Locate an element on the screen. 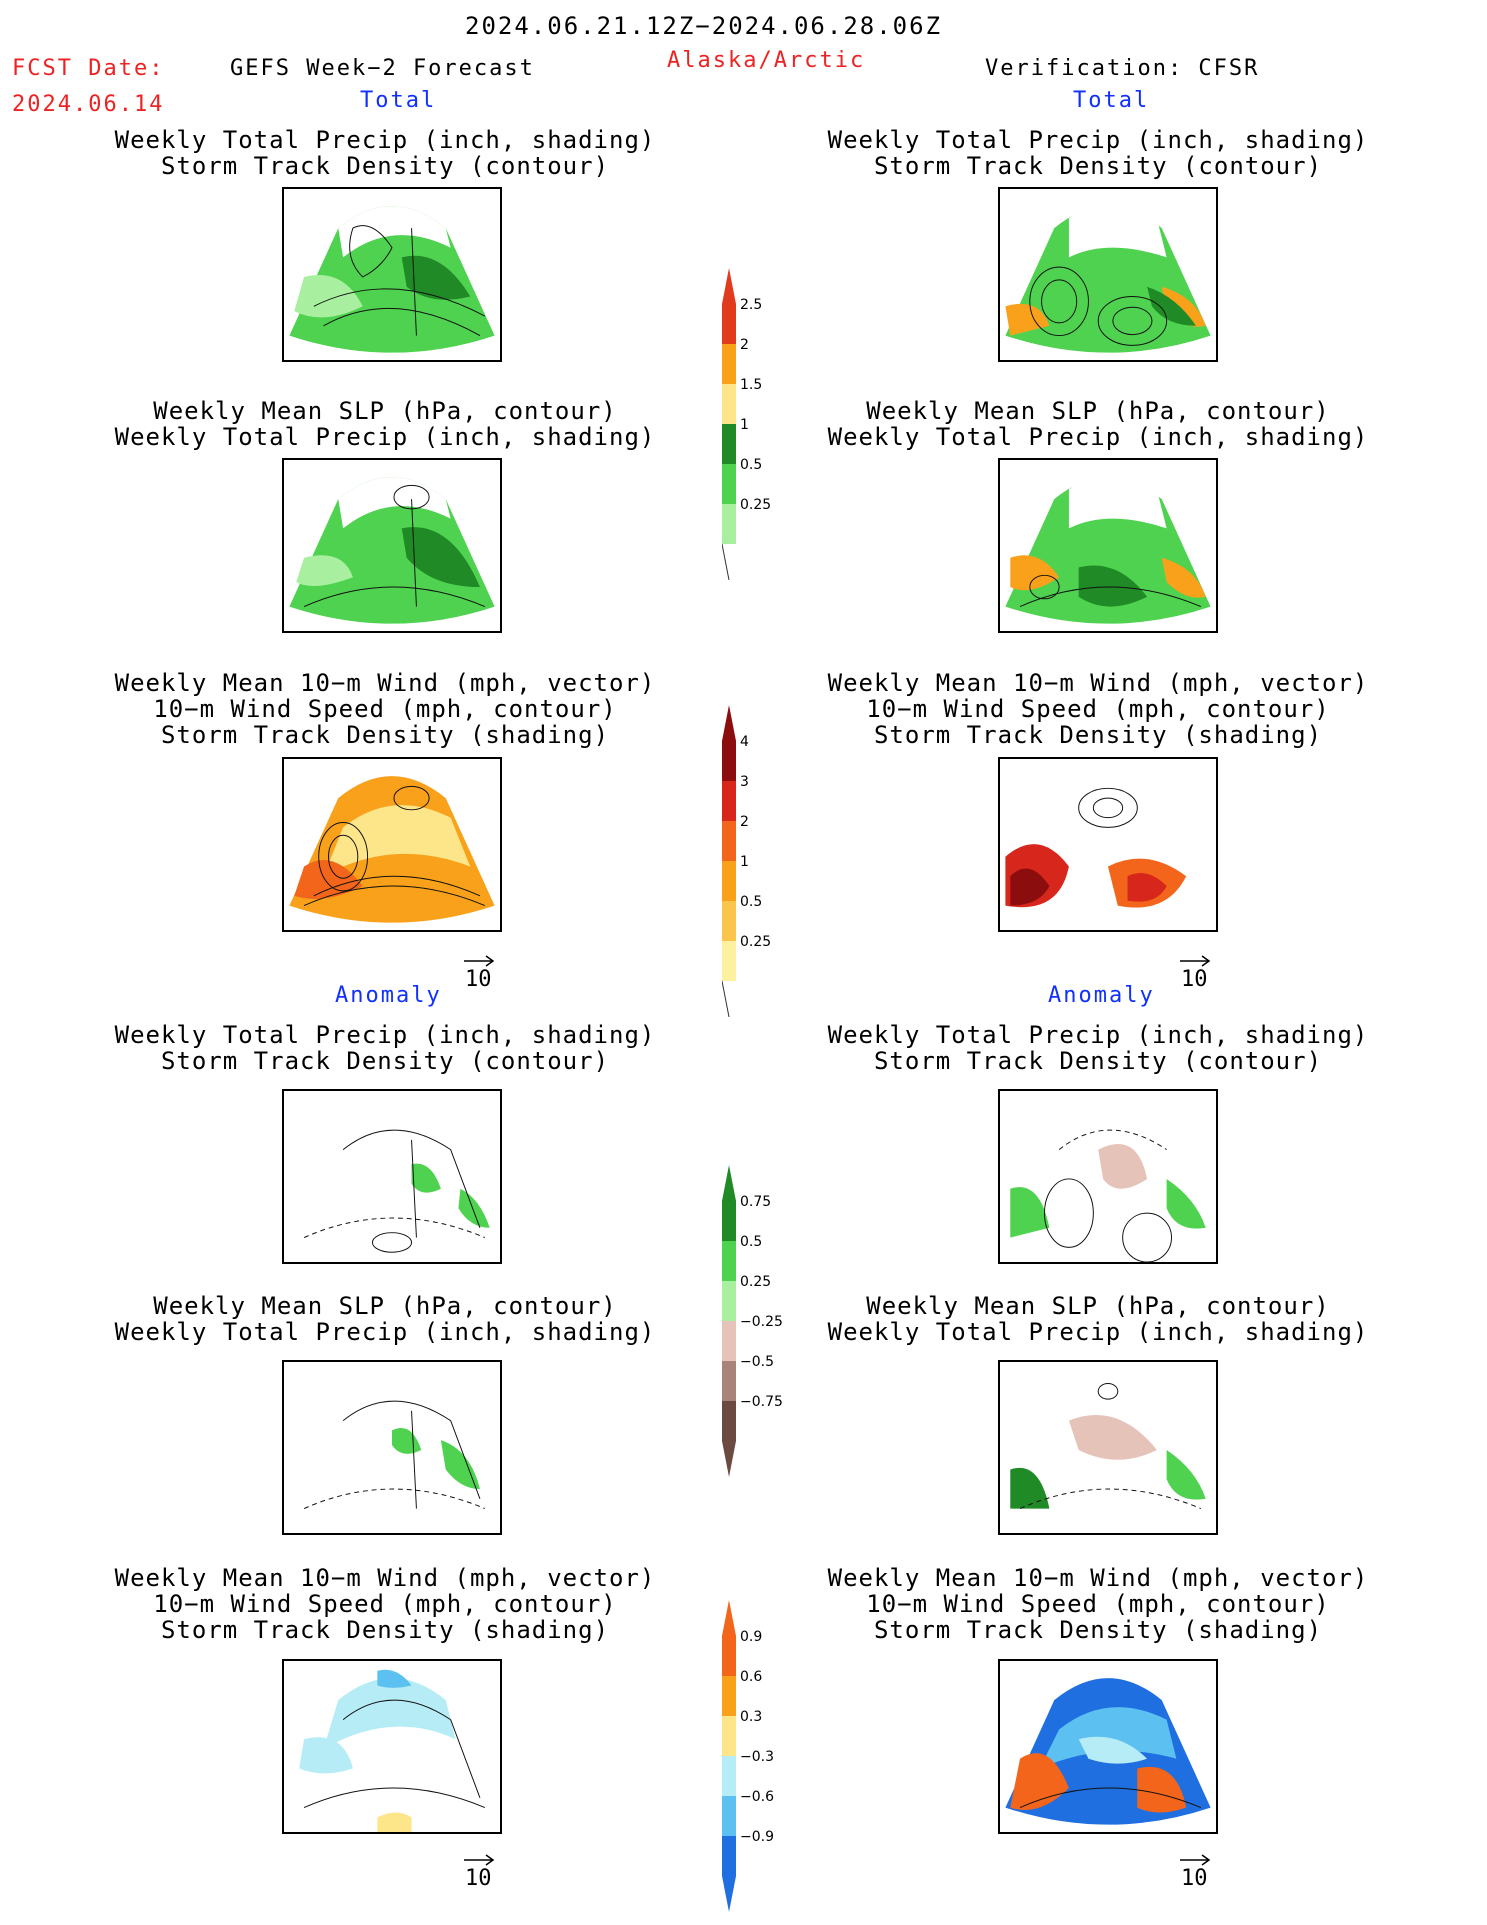 This screenshot has width=1487, height=1925. map-fcst-precip-storm is located at coordinates (392, 274).